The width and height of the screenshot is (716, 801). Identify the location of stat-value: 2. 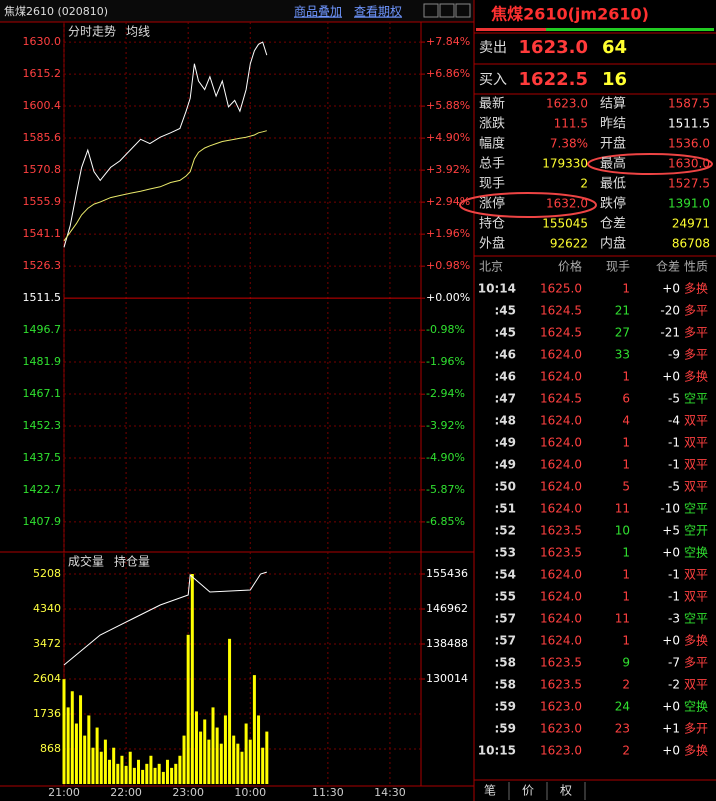
(584, 184).